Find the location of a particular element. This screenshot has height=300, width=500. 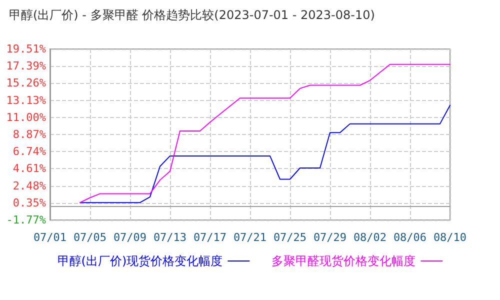

y-tick-label: 8.87% is located at coordinates (29, 134).